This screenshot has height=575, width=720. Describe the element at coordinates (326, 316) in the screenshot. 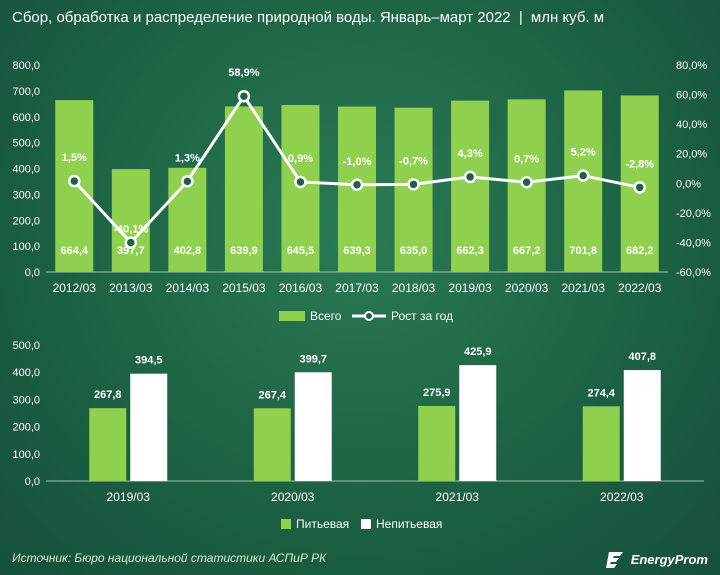

I see `legend-label-total: Всего` at that location.